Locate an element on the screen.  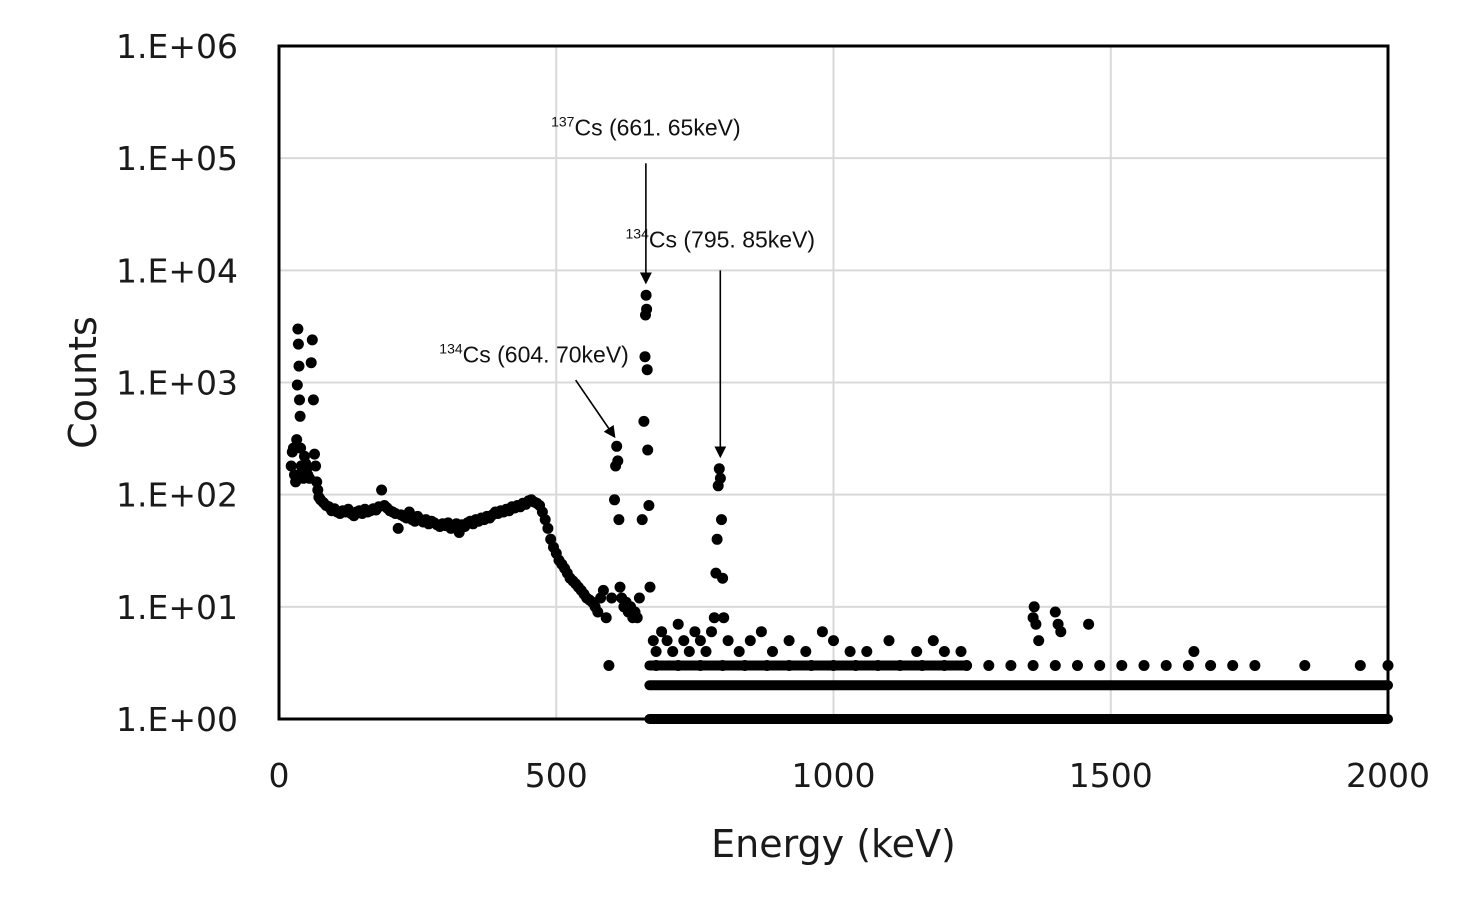
isotope-mass-number: 134 is located at coordinates (451, 349).